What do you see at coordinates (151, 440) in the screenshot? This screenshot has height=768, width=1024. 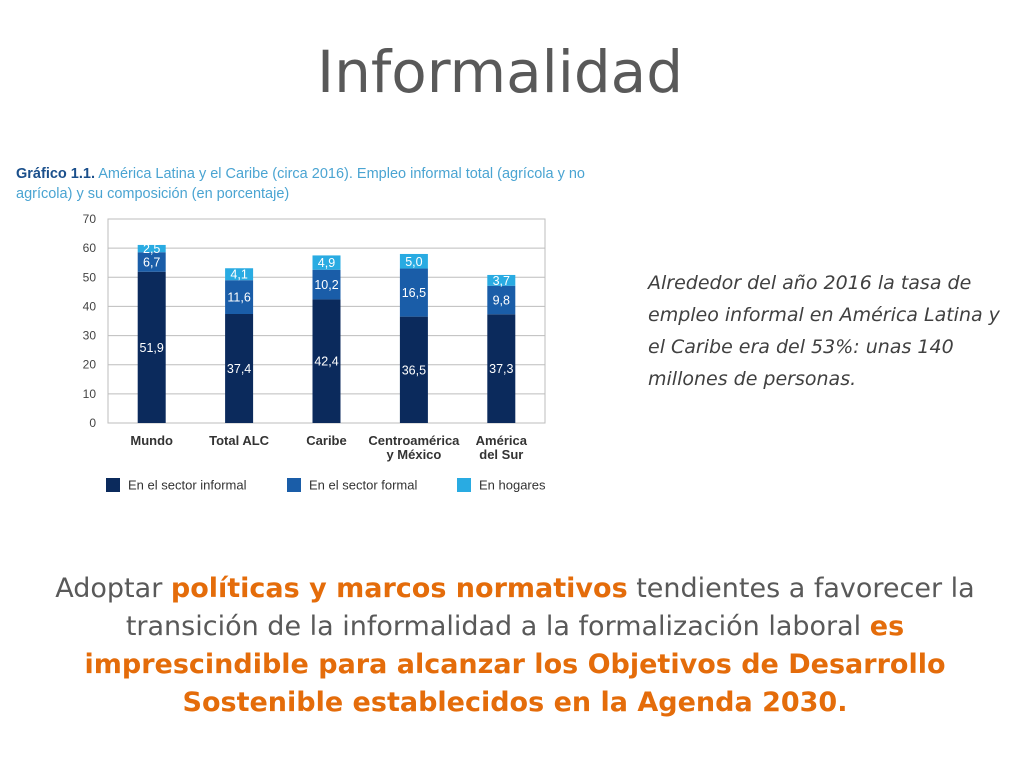 I see `x-category-label: Mundo` at bounding box center [151, 440].